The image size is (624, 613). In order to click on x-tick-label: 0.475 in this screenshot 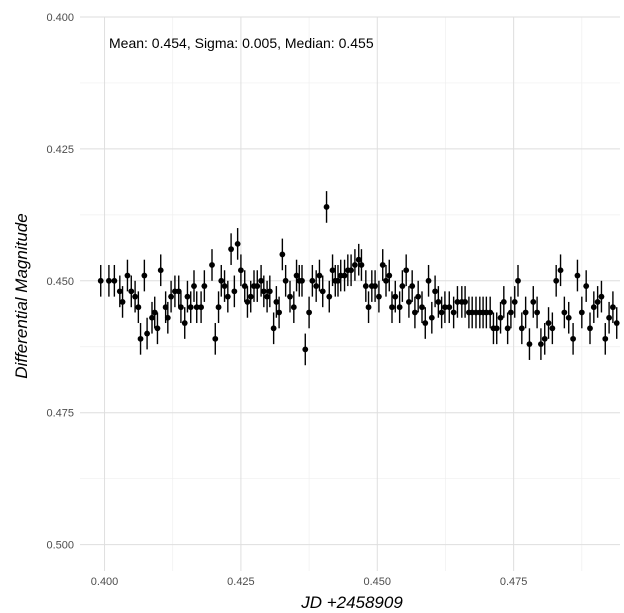, I will do `click(514, 582)`.